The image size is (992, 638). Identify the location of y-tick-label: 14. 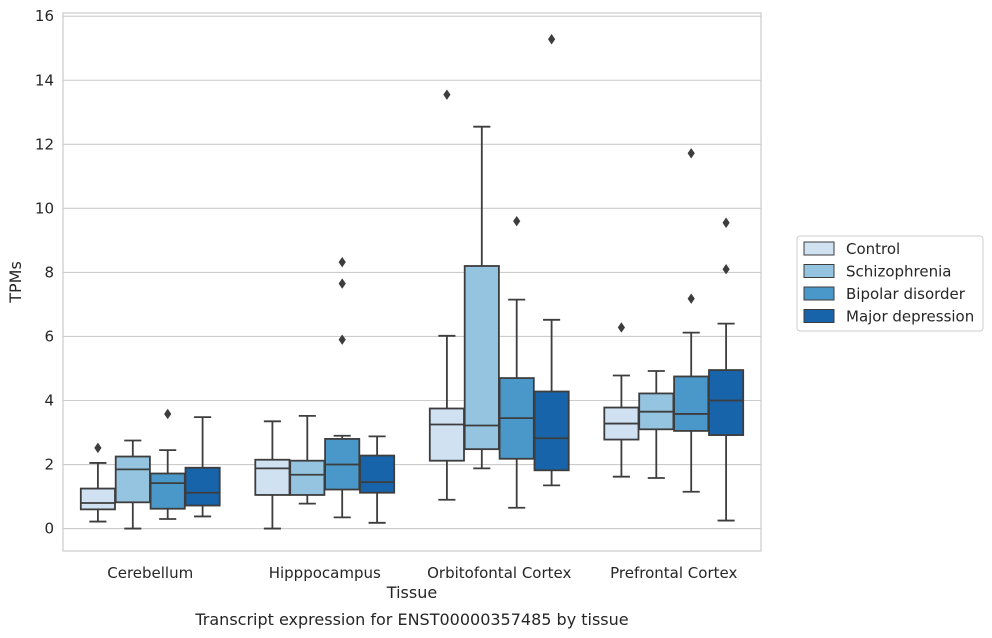
(44, 80).